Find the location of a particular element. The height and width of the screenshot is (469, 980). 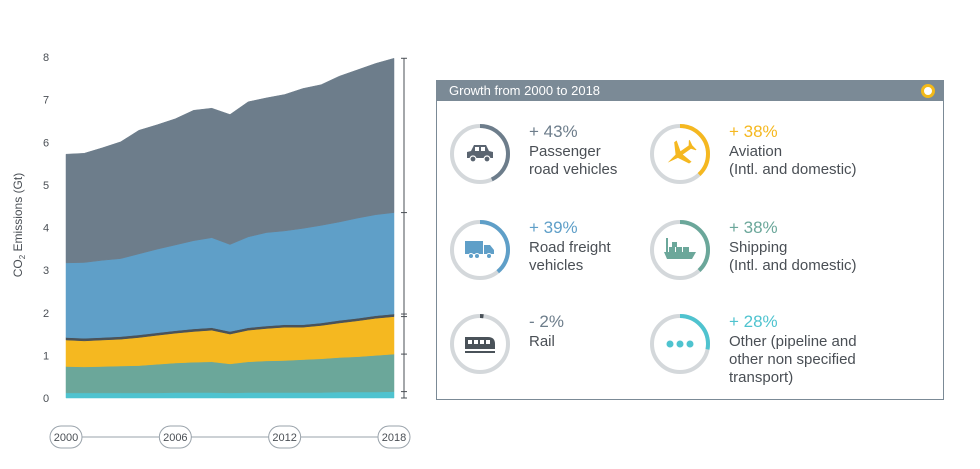

growth-label-line2: other non specified transport) is located at coordinates (792, 368).